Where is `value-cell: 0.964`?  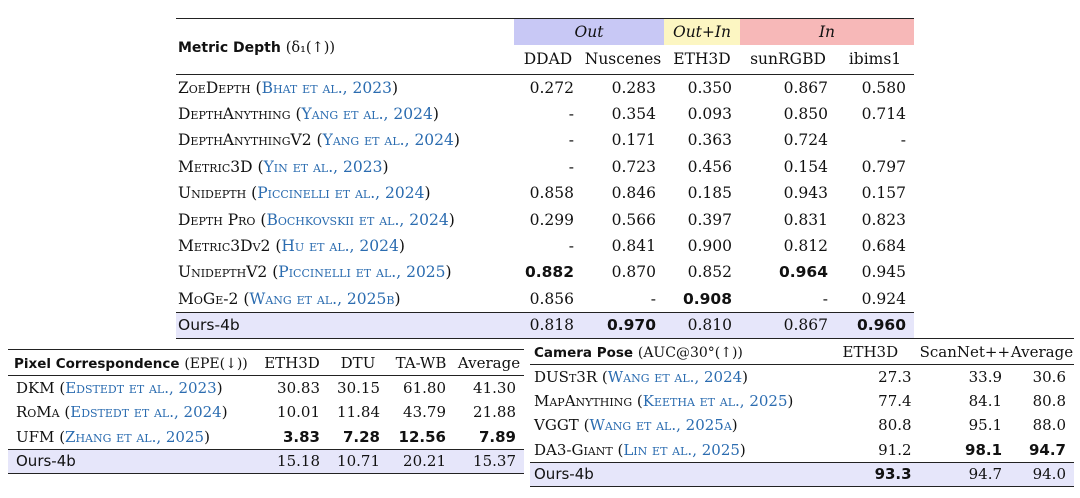 value-cell: 0.964 is located at coordinates (803, 272).